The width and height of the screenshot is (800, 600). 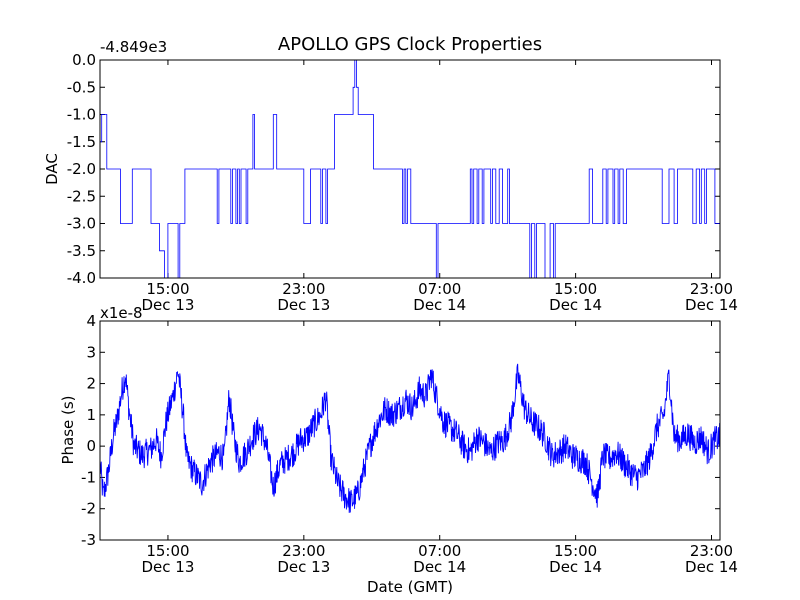 What do you see at coordinates (81, 169) in the screenshot?
I see `ytick-label: -2.0` at bounding box center [81, 169].